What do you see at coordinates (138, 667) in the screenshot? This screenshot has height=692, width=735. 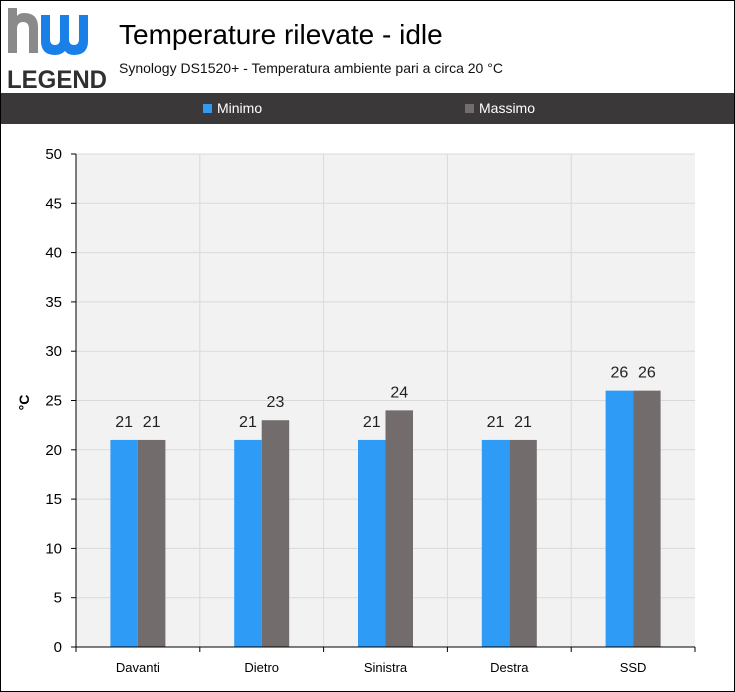 I see `x-tick-label: Davanti` at bounding box center [138, 667].